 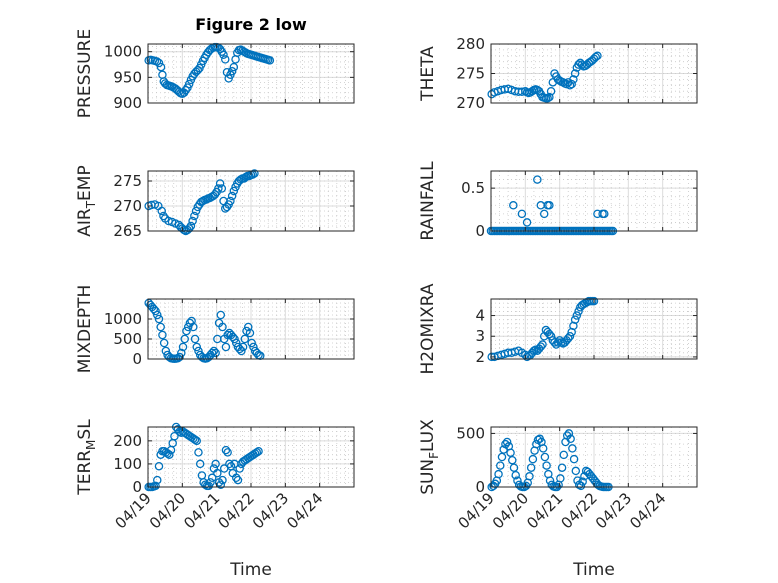 I want to click on y-axis-label: THETA, so click(x=428, y=74).